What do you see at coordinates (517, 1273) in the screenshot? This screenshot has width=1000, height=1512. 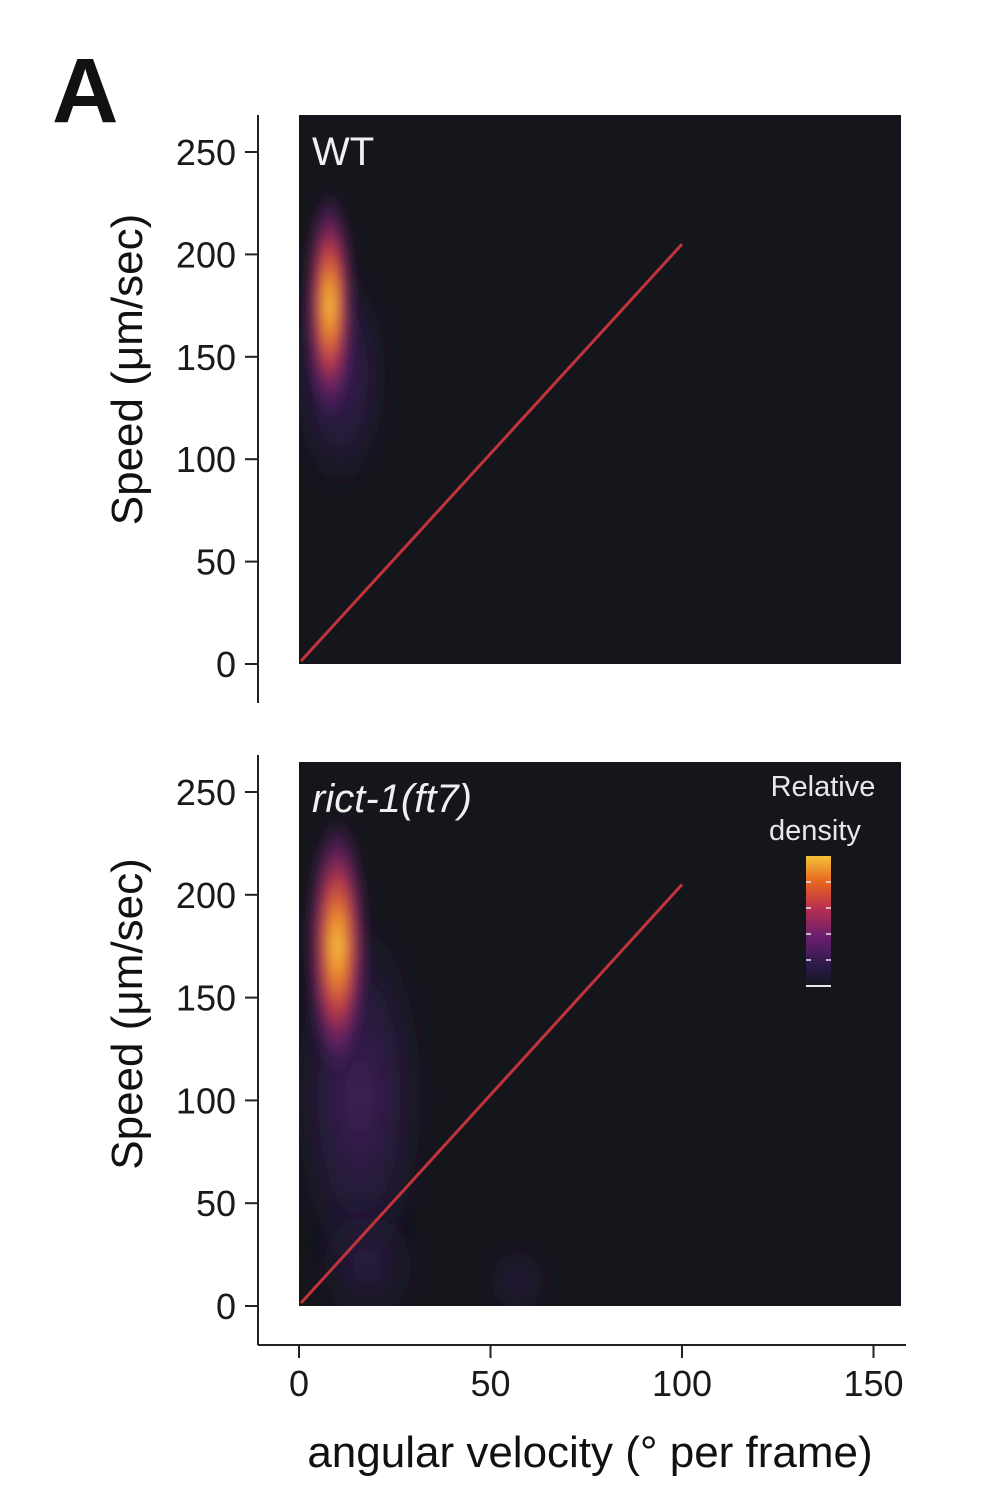 I see `density-secondary` at bounding box center [517, 1273].